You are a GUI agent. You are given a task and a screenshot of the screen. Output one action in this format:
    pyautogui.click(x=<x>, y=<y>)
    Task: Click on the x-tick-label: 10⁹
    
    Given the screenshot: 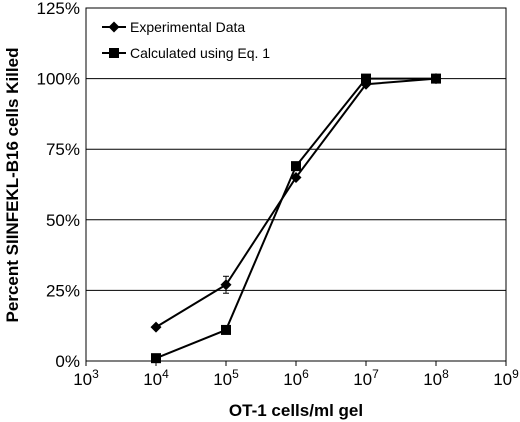 What is the action you would take?
    pyautogui.click(x=506, y=378)
    